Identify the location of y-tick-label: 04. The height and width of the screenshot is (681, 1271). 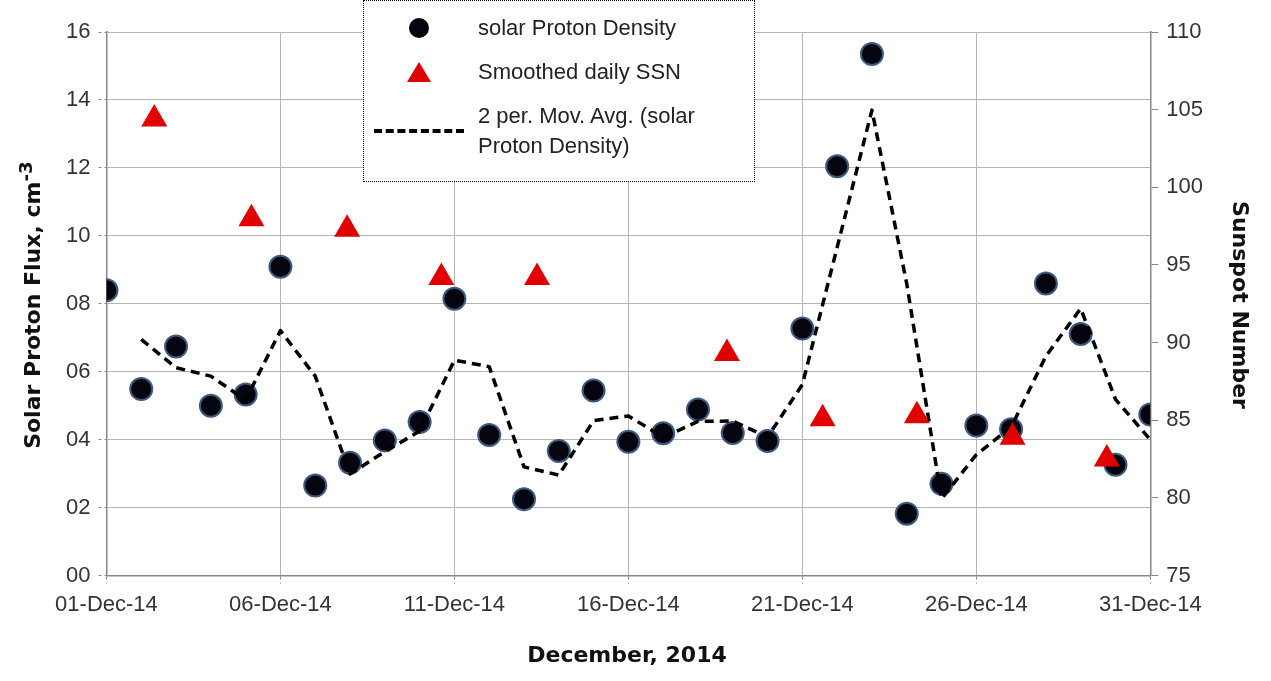
(78, 438).